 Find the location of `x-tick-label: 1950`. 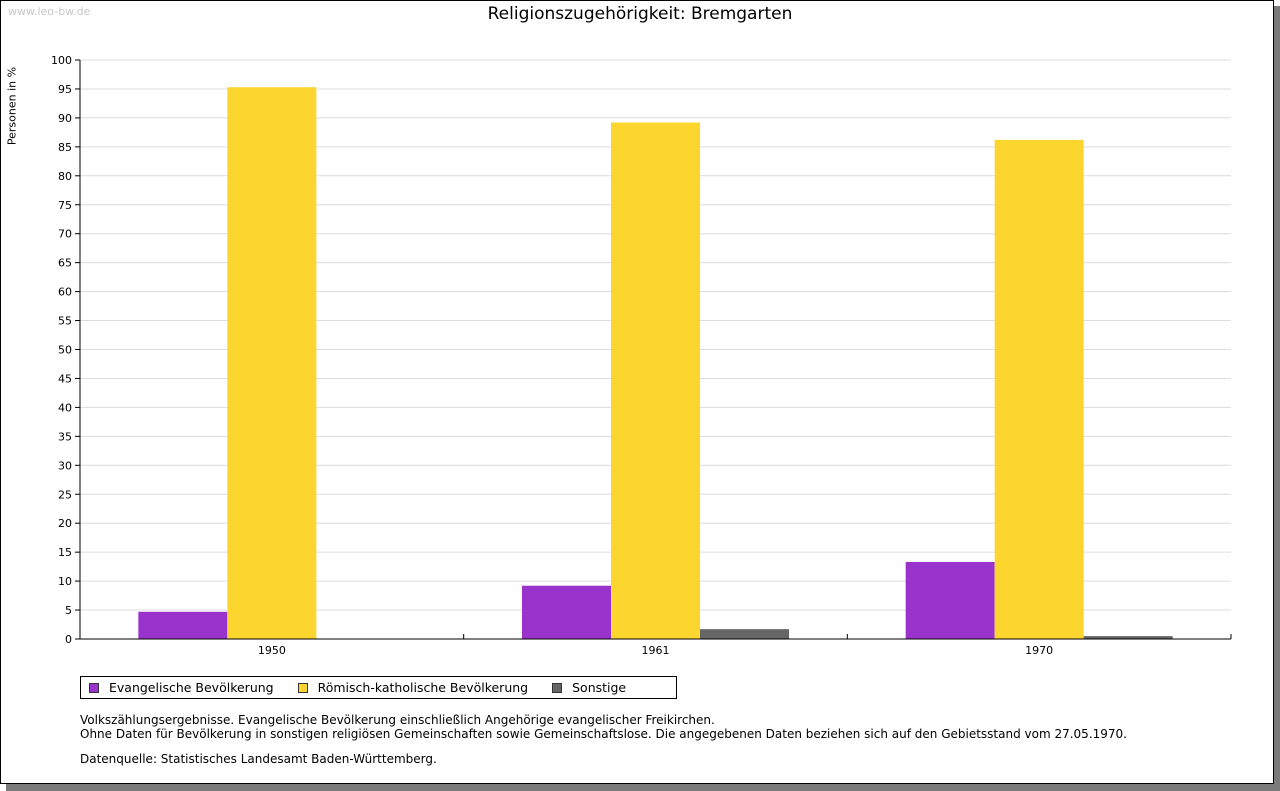

x-tick-label: 1950 is located at coordinates (272, 650).